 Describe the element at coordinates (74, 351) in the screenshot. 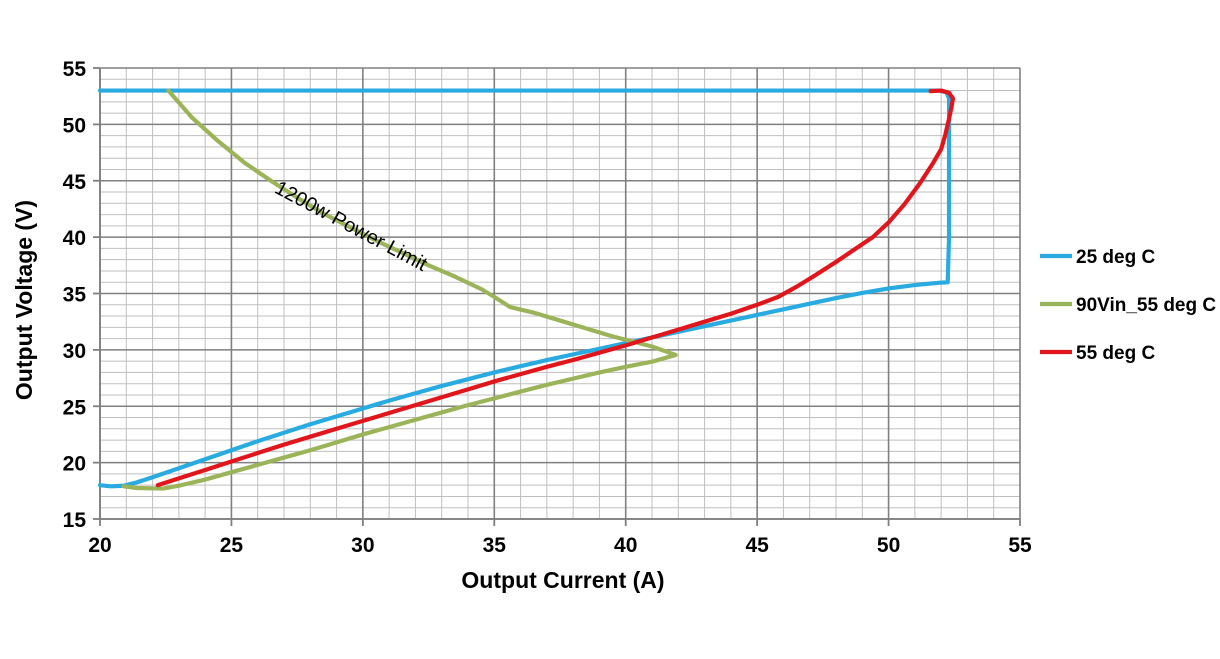

I see `y-tick-label: 30` at that location.